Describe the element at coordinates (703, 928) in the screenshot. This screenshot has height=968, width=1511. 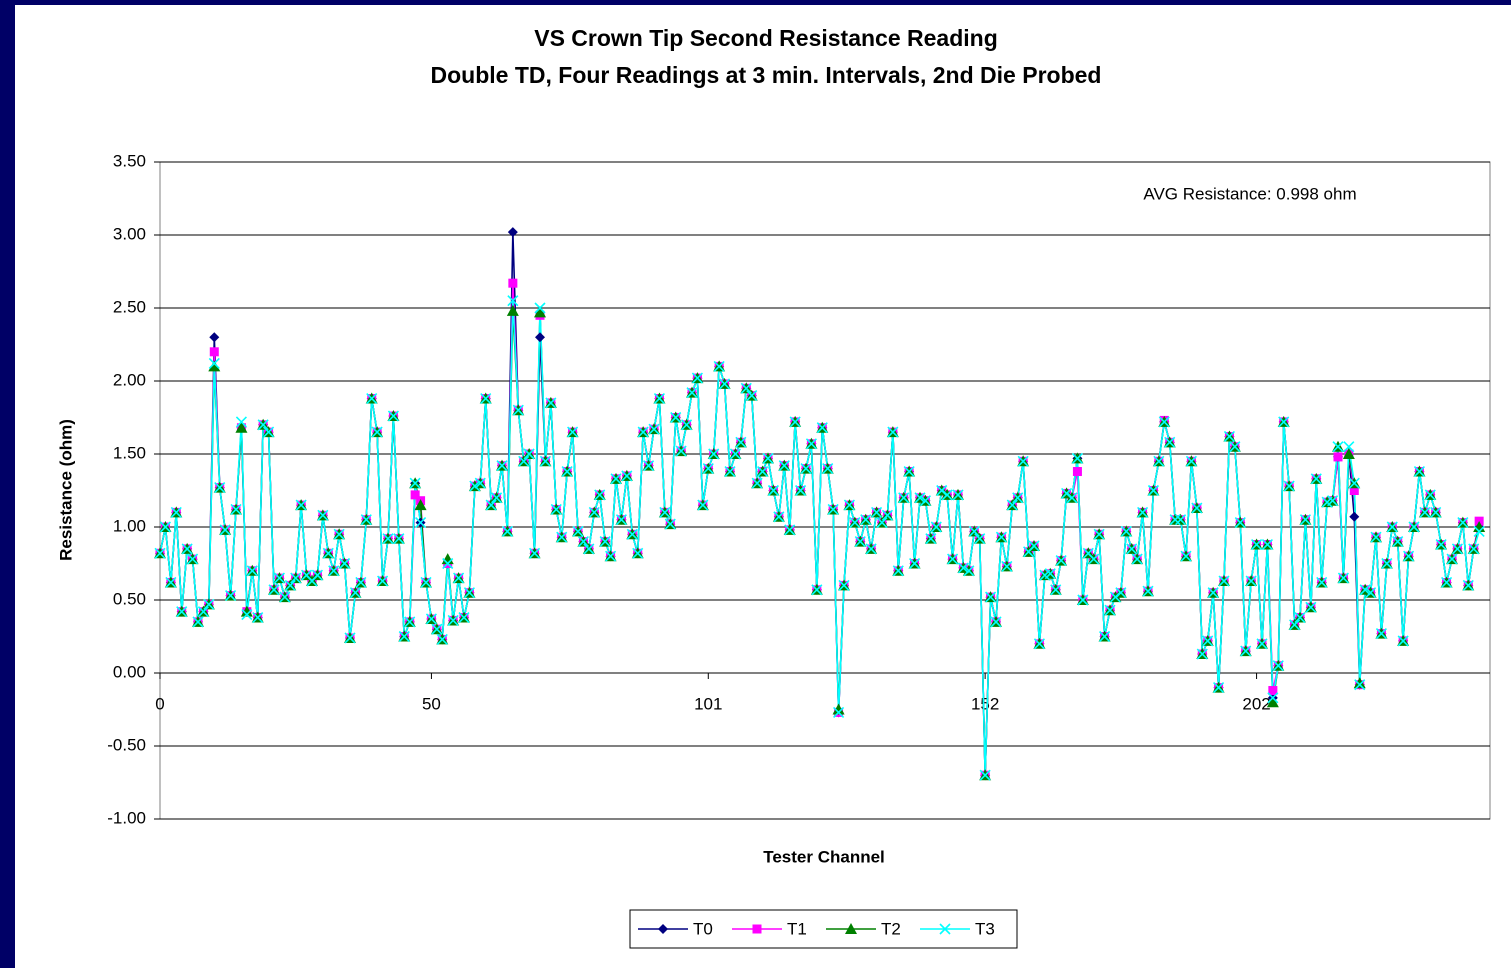
I see `legend-label: T0` at that location.